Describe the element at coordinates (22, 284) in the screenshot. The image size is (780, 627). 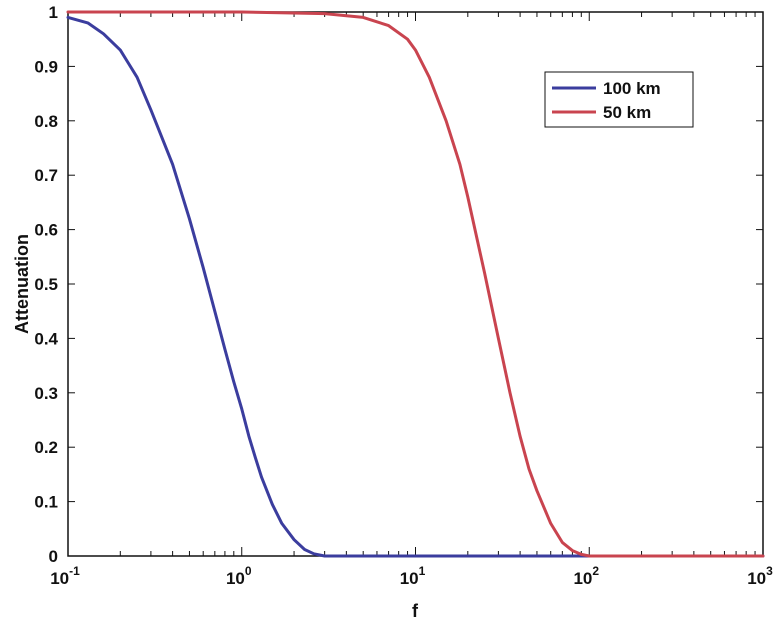
I see `y-axis-label: Attenuation` at that location.